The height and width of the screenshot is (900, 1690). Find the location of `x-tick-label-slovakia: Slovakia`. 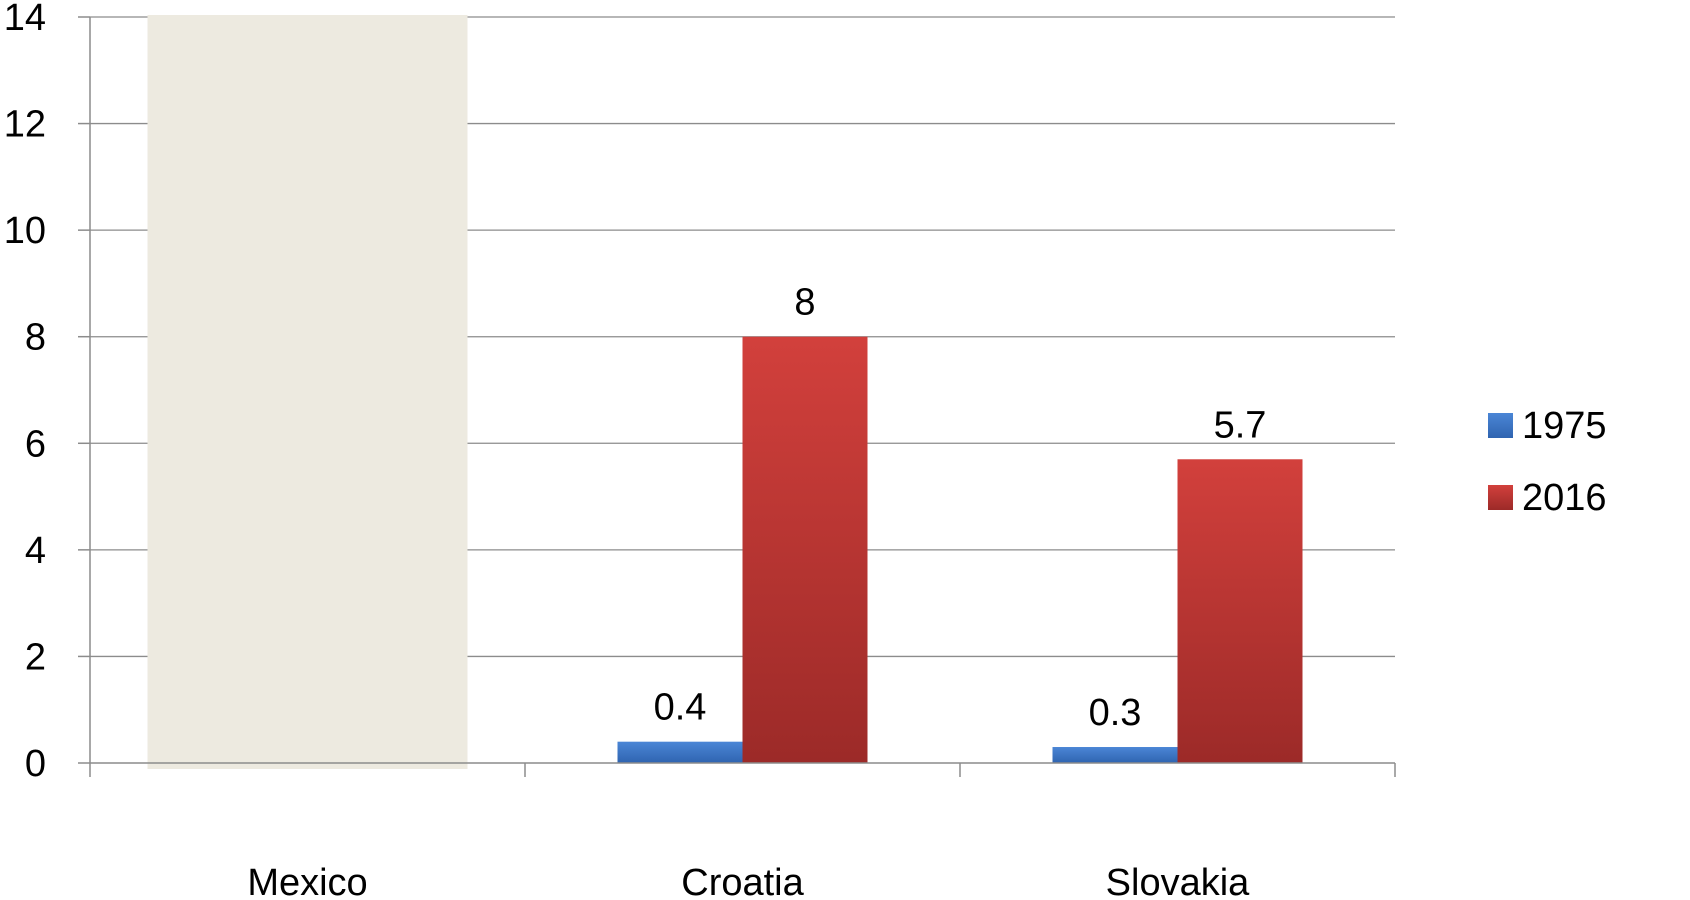

x-tick-label-slovakia: Slovakia is located at coordinates (1178, 881).